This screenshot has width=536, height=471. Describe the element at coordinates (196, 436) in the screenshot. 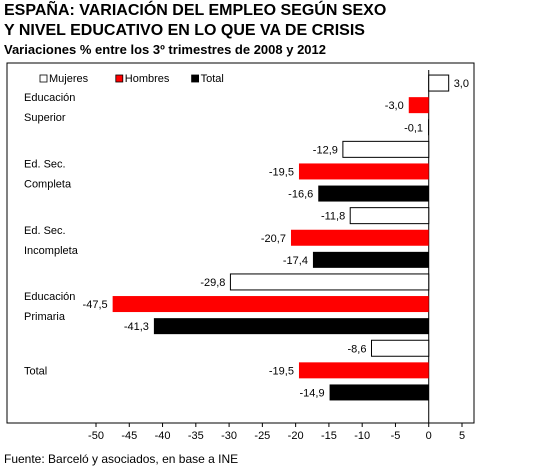

I see `x-tick-label: -35` at that location.